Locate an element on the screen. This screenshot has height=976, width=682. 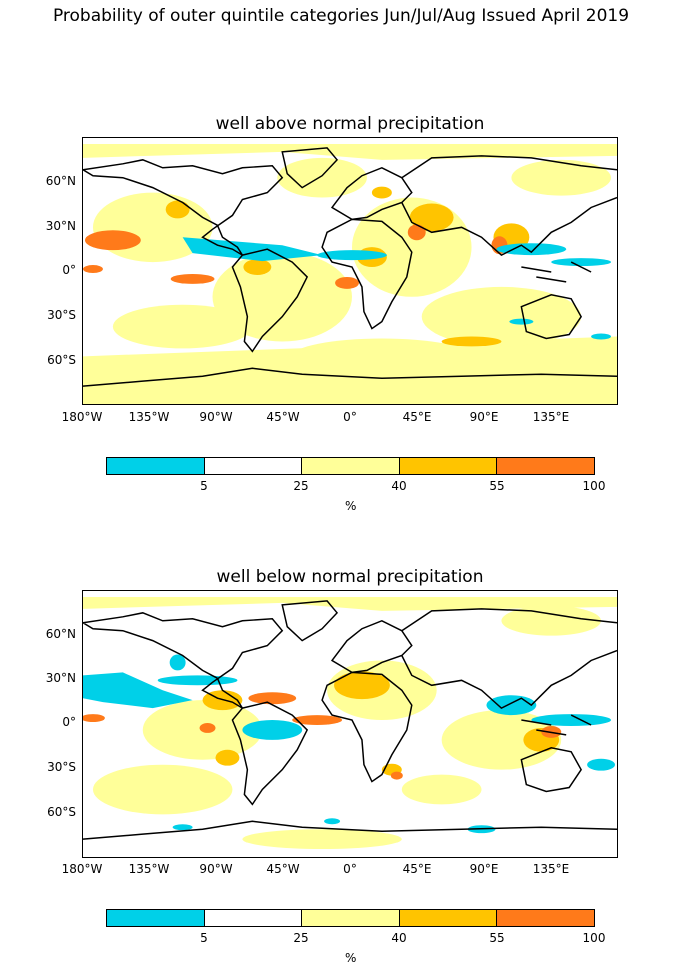
colorbar-above is located at coordinates (350, 466).